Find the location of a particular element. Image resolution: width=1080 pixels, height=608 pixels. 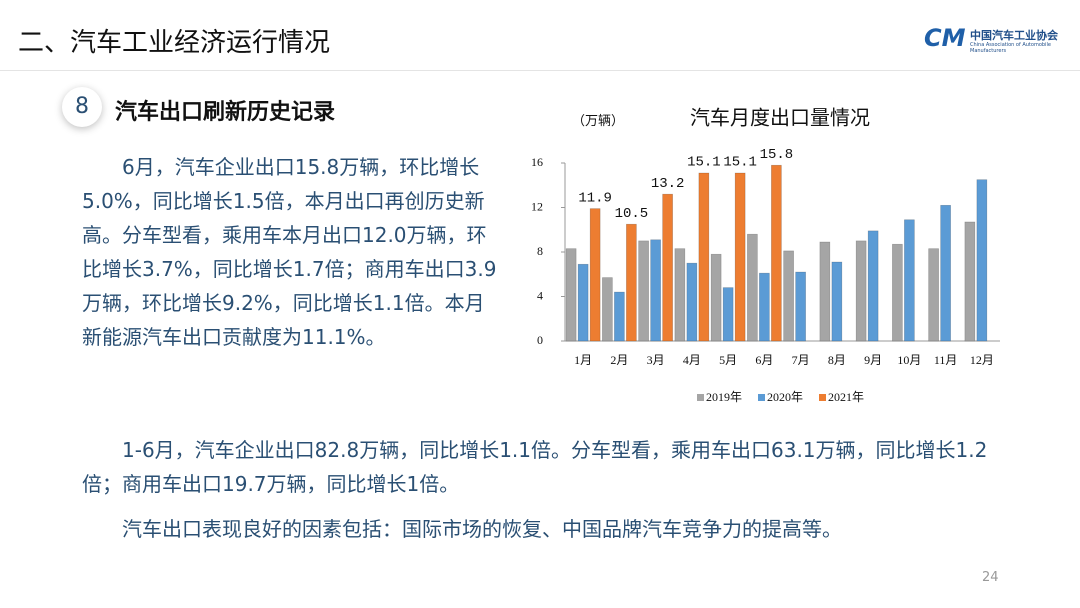

slide-title: 二、汽车工业经济运行情况 is located at coordinates (174, 43).